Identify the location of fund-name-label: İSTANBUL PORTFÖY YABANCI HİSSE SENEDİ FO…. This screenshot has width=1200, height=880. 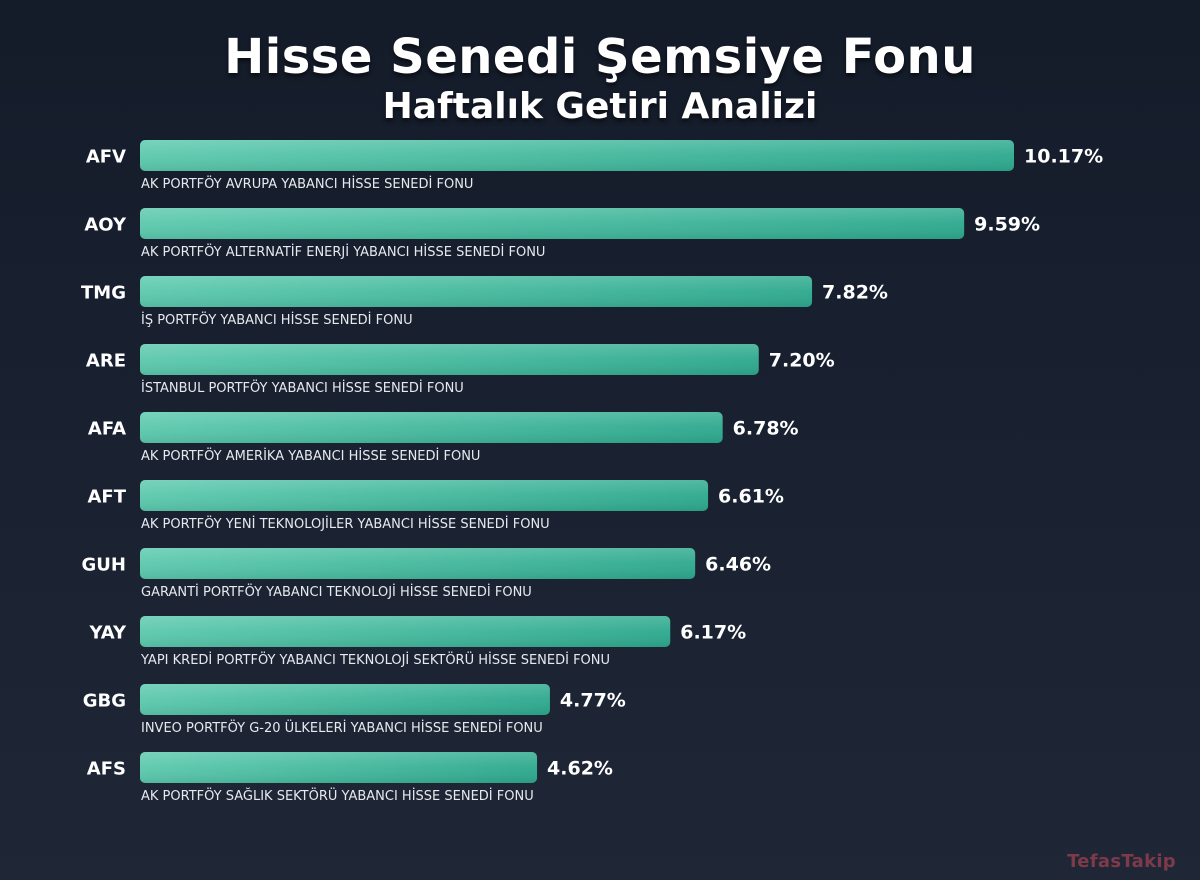
(302, 387).